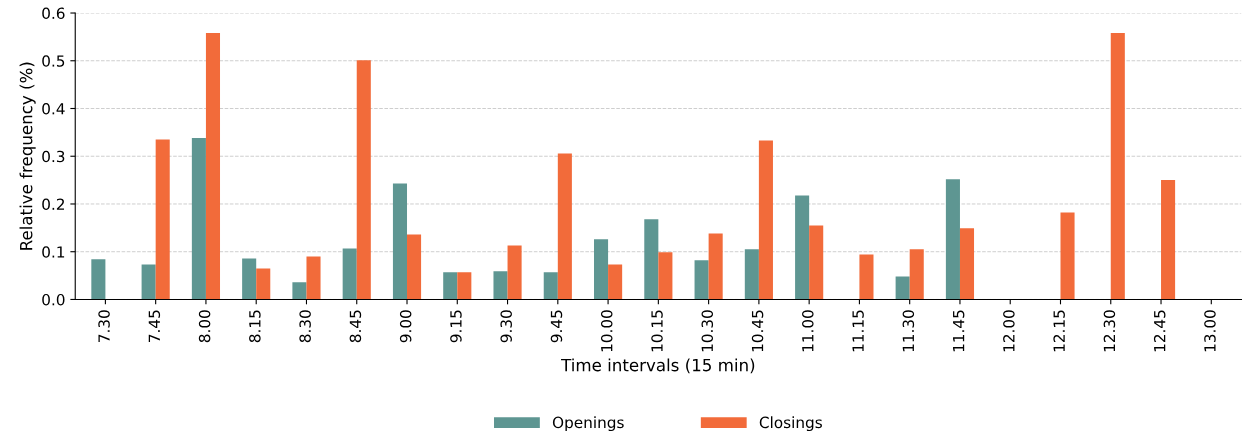 The height and width of the screenshot is (434, 1254). Describe the element at coordinates (456, 326) in the screenshot. I see `x-tick-label: 9.15` at that location.